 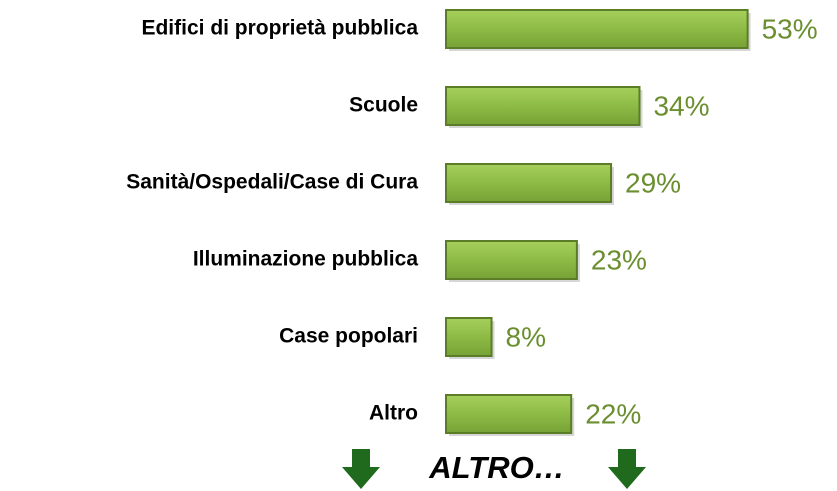 What do you see at coordinates (526, 336) in the screenshot?
I see `value-label: 8%` at bounding box center [526, 336].